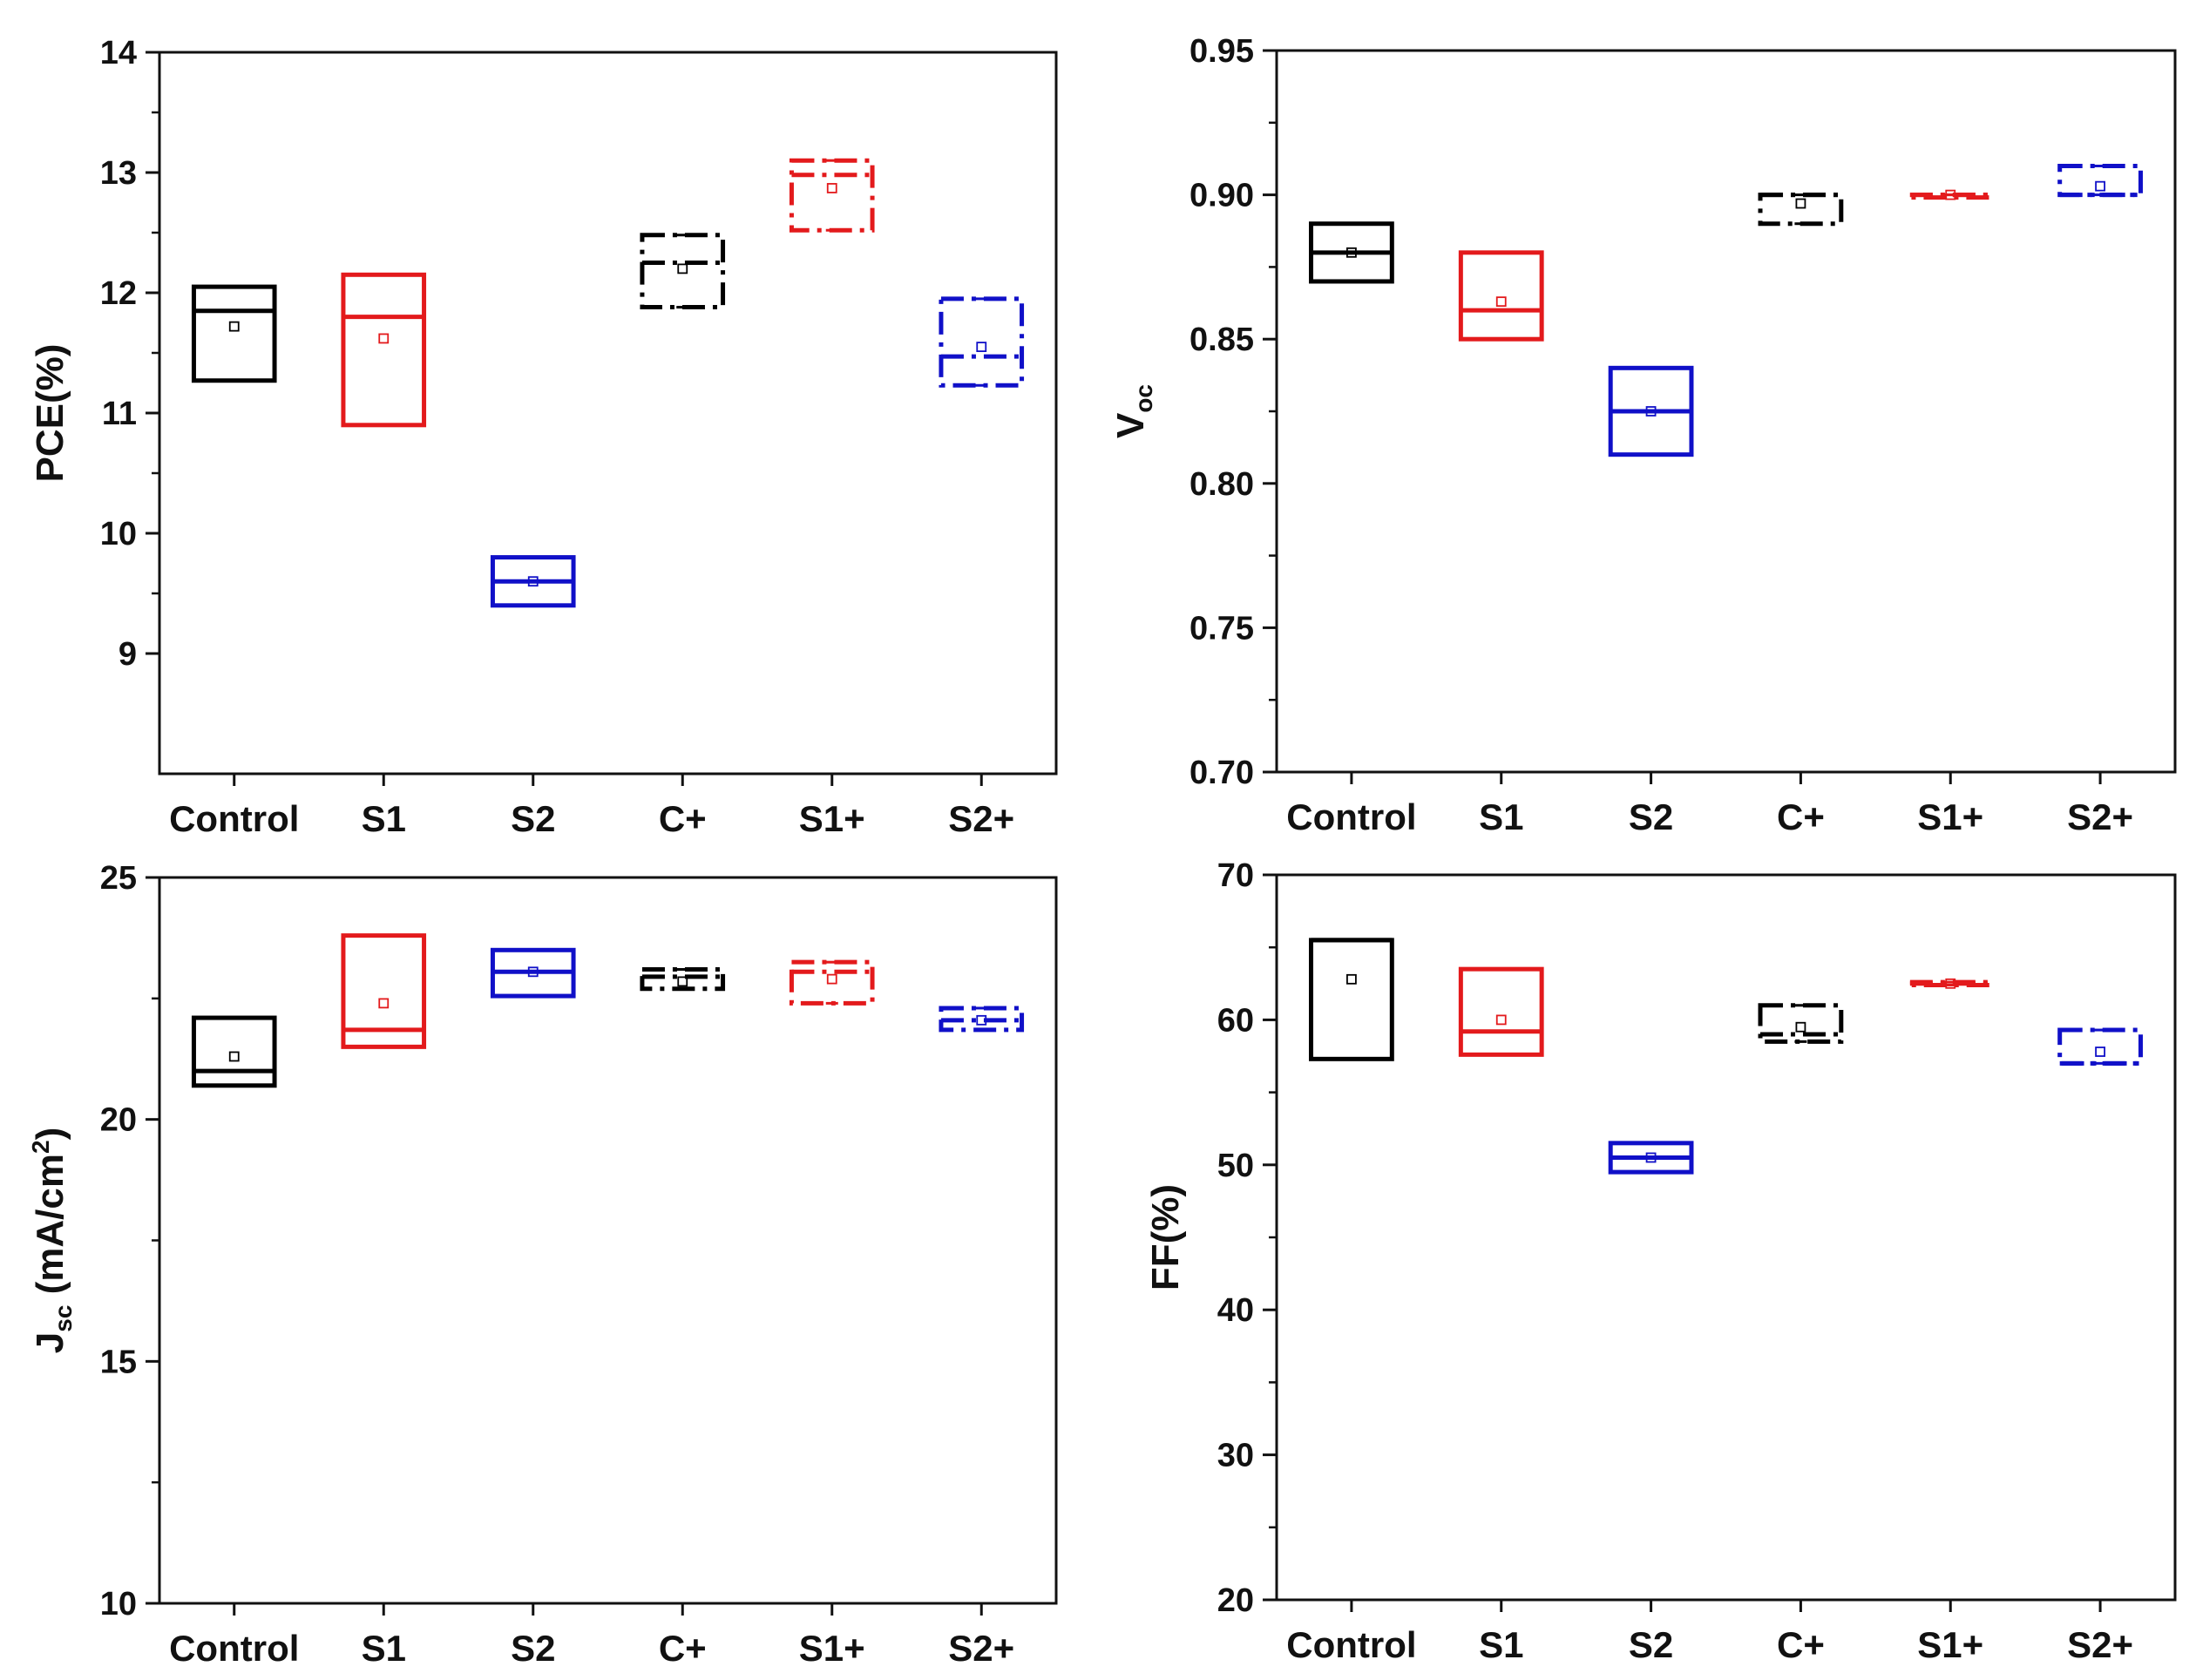 Image resolution: width=2196 pixels, height=1680 pixels. Describe the element at coordinates (832, 195) in the screenshot. I see `box-s1+` at that location.